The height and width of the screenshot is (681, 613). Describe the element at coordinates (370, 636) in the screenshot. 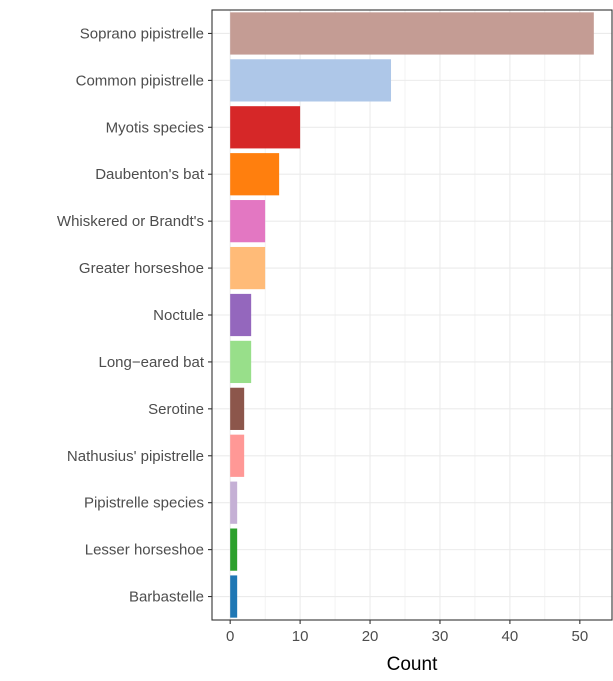

I see `x-tick-label: 20` at that location.